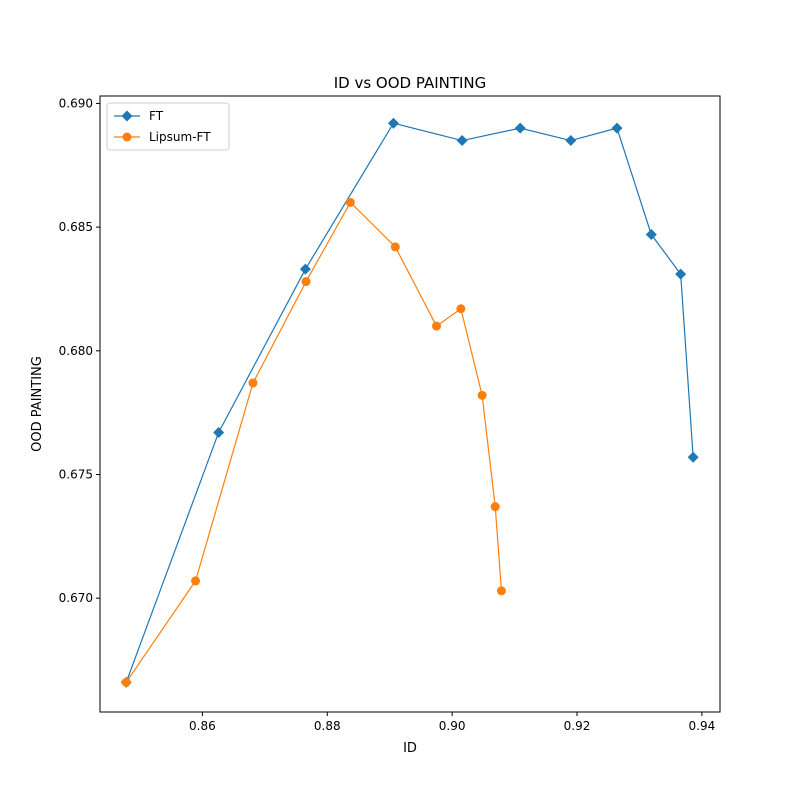 This screenshot has height=800, width=800. I want to click on y-tick-label: 0.690, so click(76, 103).